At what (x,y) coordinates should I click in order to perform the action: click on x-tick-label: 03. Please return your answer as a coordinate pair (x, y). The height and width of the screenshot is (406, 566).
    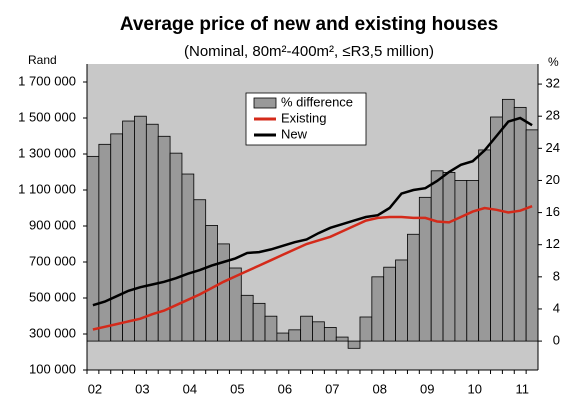
    Looking at the image, I should click on (142, 388).